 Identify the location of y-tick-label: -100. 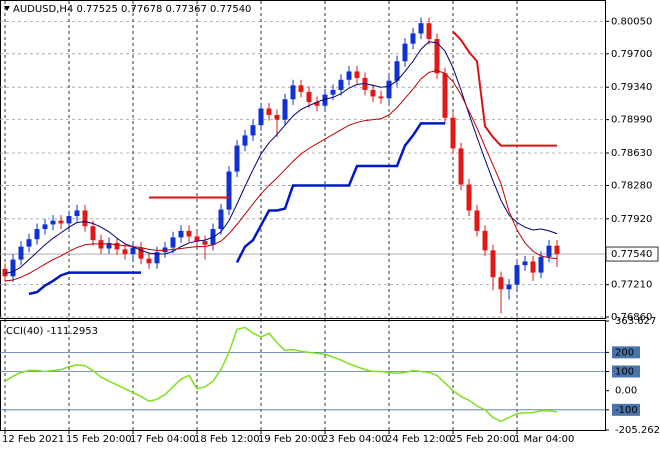
(626, 410).